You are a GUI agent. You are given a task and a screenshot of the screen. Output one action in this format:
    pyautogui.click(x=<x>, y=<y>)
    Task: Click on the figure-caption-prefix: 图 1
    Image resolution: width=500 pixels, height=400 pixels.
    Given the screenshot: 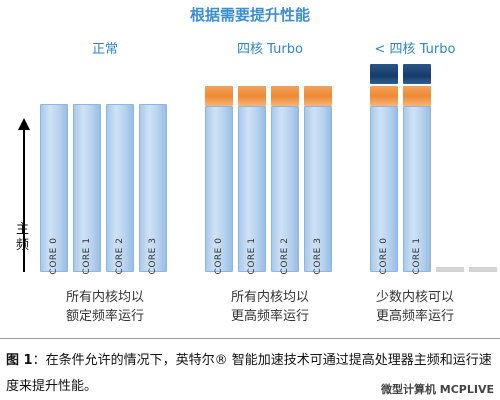 What is the action you would take?
    pyautogui.click(x=19, y=360)
    